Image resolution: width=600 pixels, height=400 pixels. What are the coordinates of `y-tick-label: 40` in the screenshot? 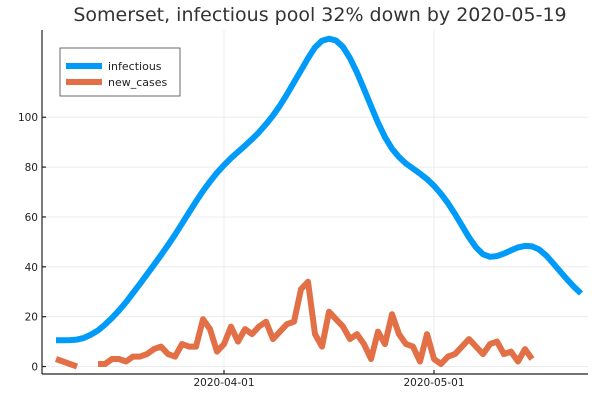 It's located at (31, 268).